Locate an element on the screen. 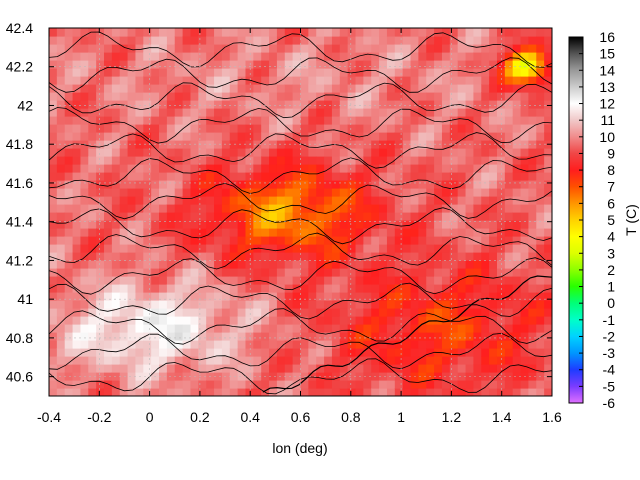 Image resolution: width=640 pixels, height=480 pixels. x-axis-label: lon (deg) is located at coordinates (299, 448).